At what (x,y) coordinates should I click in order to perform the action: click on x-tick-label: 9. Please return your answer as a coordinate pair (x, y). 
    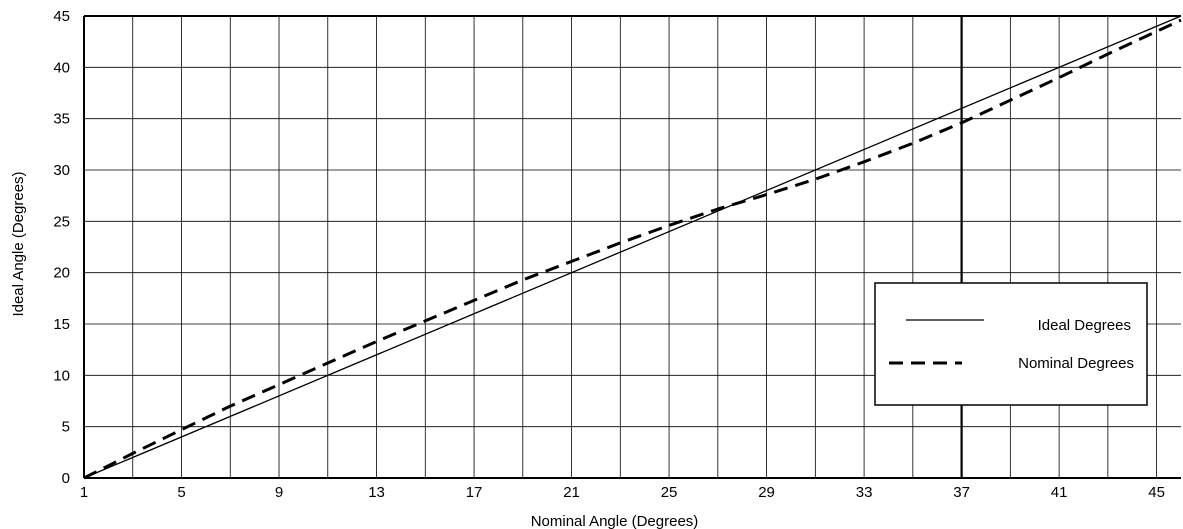
    Looking at the image, I should click on (279, 492).